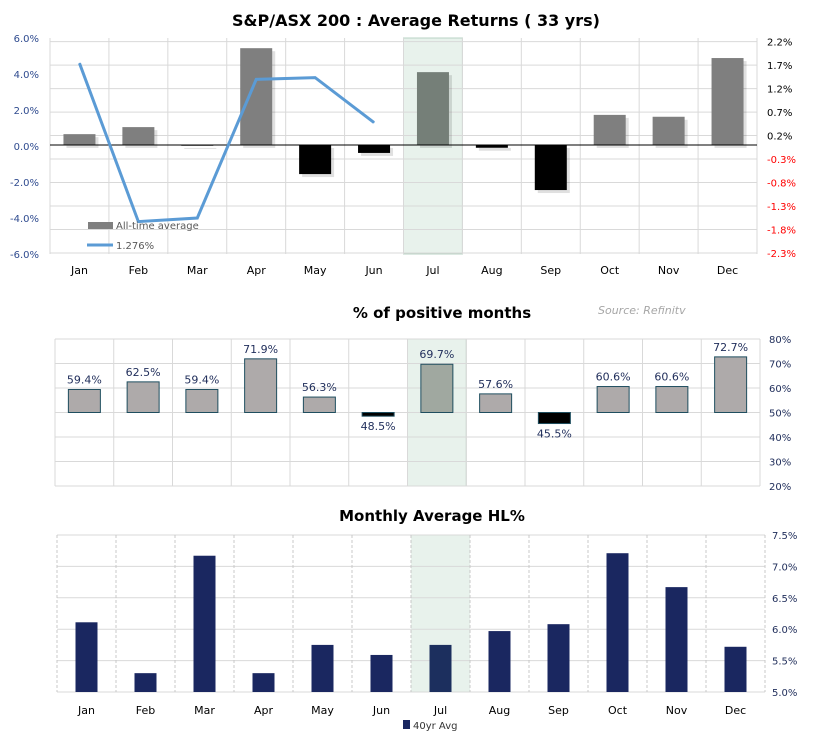 The width and height of the screenshot is (832, 745). What do you see at coordinates (135, 246) in the screenshot?
I see `legend-line-label: 1.276%` at bounding box center [135, 246].